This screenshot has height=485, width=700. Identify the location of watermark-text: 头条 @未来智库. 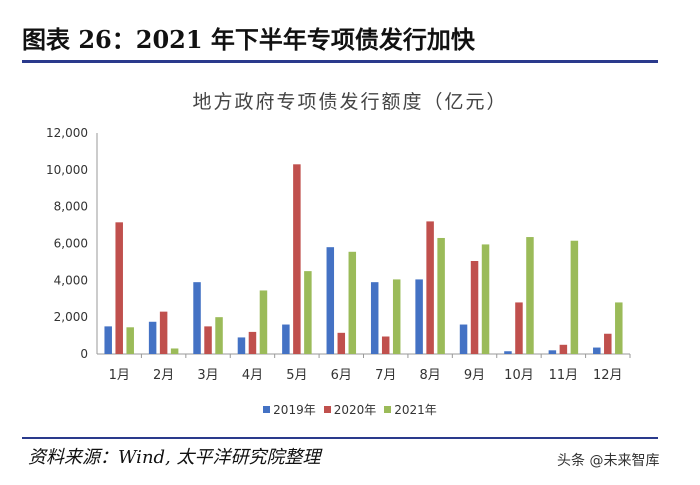
(608, 461).